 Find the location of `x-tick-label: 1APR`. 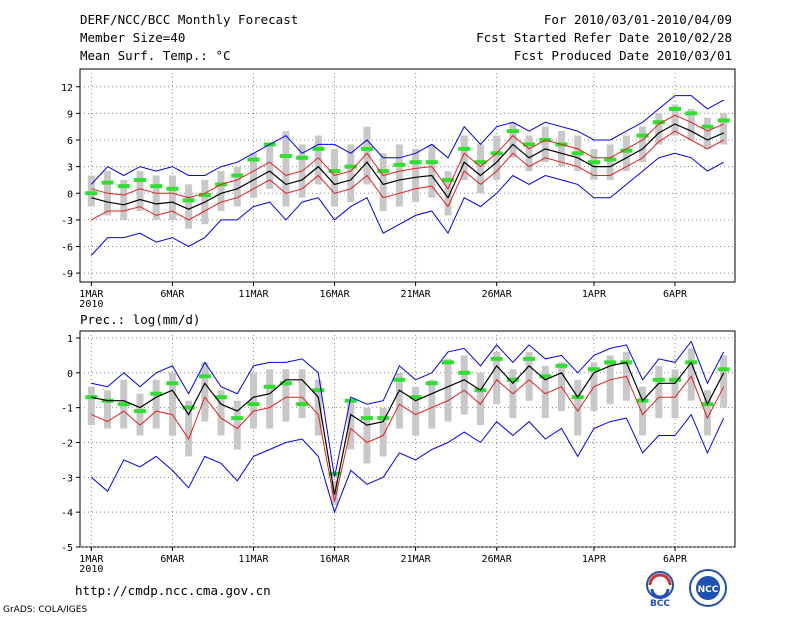

x-tick-label: 1APR is located at coordinates (594, 559).